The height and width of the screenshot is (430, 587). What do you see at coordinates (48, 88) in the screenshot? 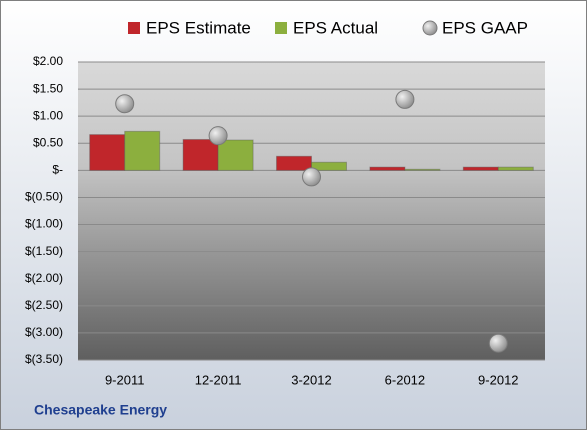
I see `y-tick-label: $1.50` at bounding box center [48, 88].